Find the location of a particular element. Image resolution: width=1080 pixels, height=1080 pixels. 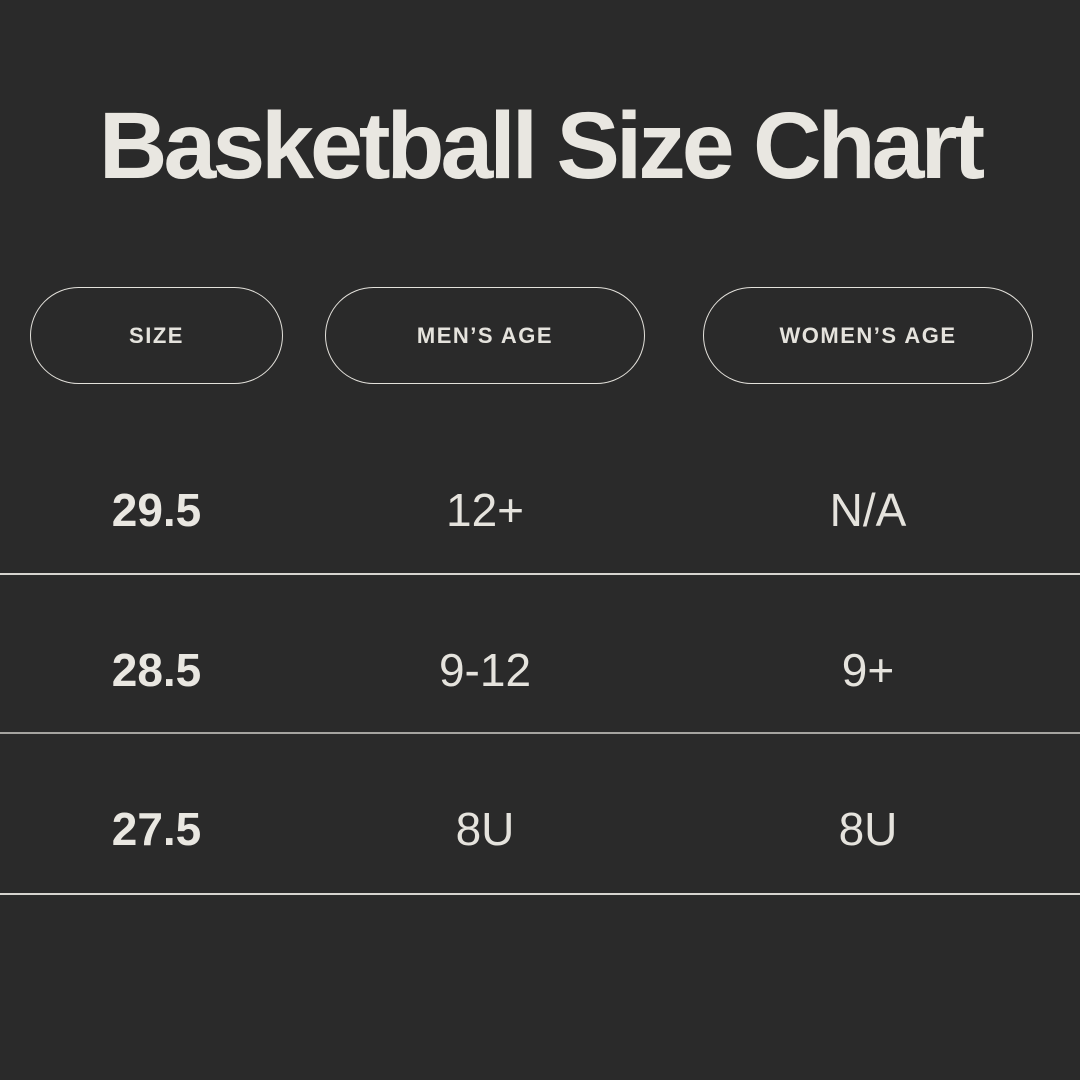

column-header-size-label: SIZE is located at coordinates (156, 335).